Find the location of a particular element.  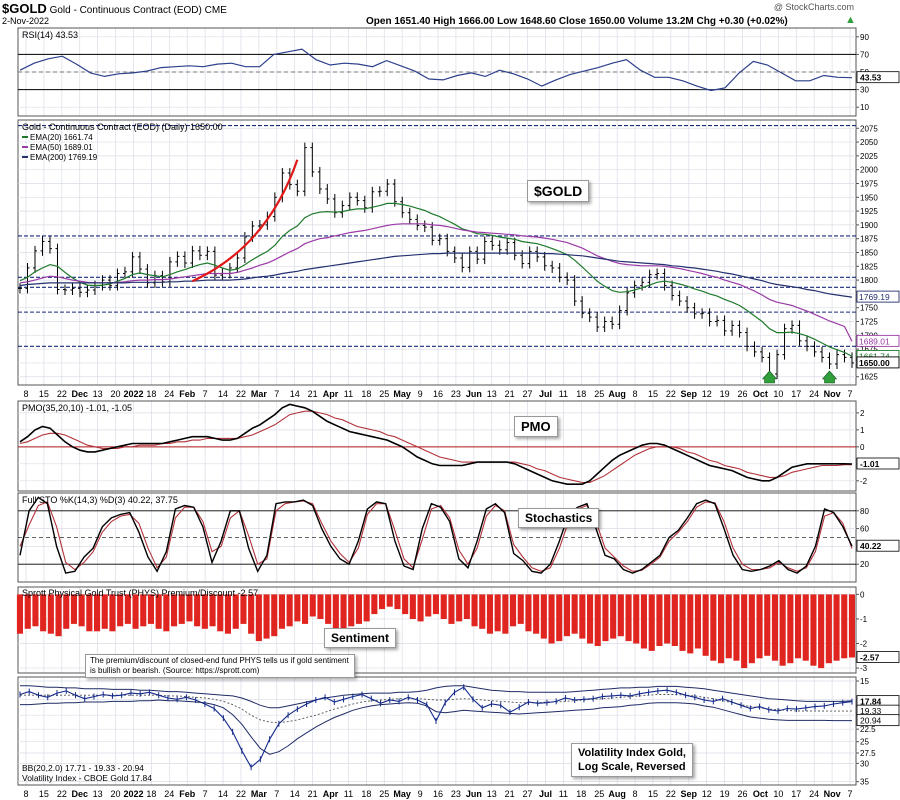

x-axis-label: 2022 is located at coordinates (133, 394).